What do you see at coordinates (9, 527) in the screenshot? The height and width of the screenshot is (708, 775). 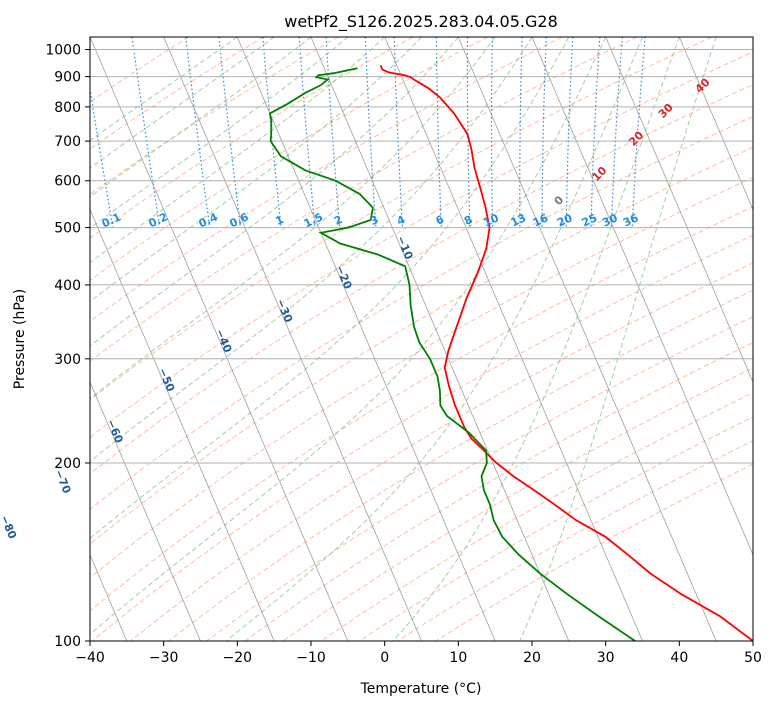 I see `isotherm-label: −80` at bounding box center [9, 527].